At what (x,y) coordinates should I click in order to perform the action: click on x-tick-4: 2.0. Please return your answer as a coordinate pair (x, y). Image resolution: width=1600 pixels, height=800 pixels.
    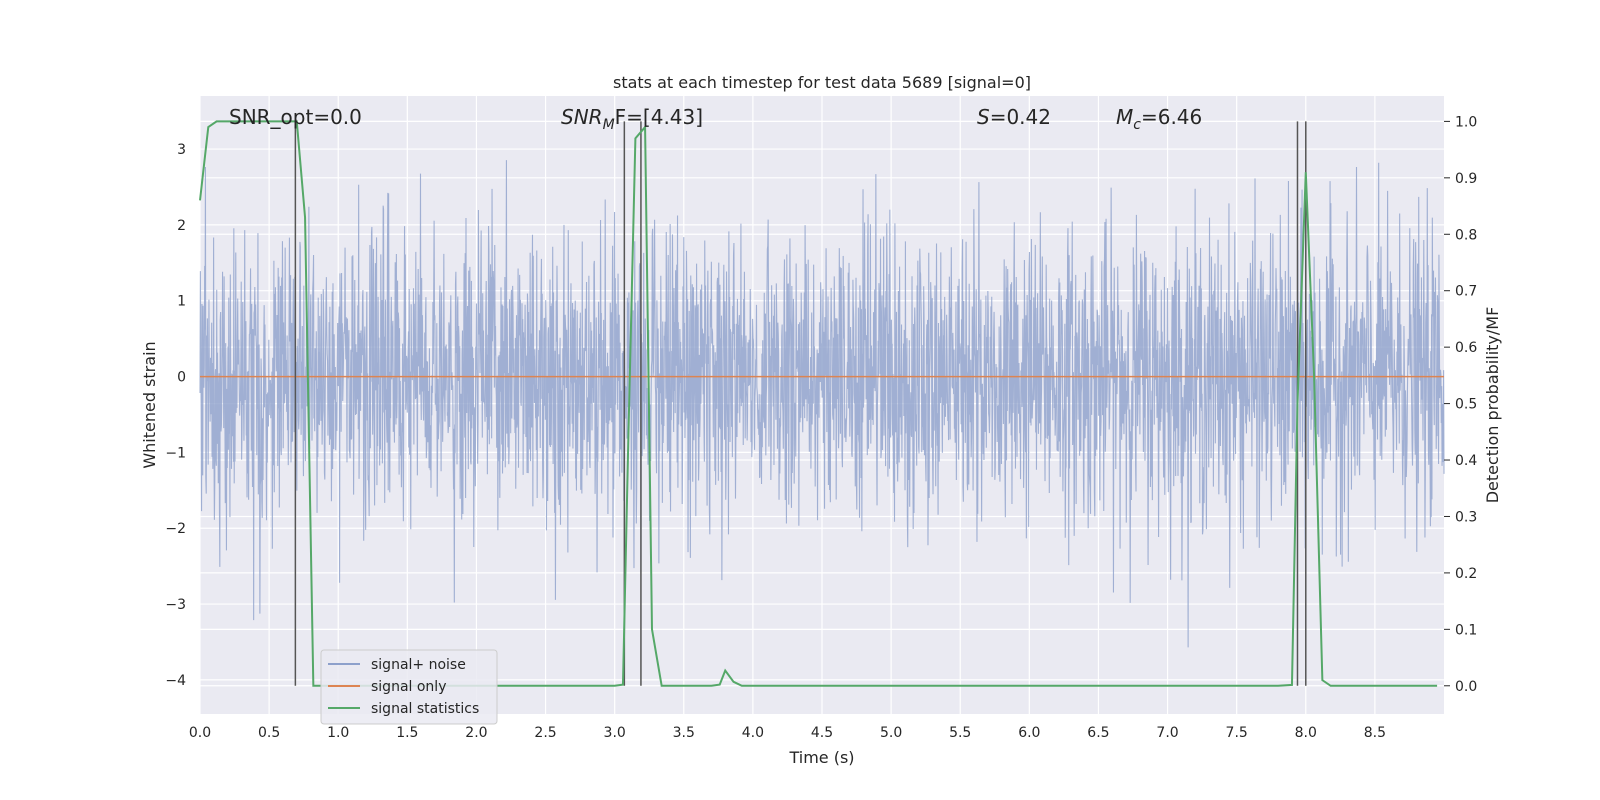
    Looking at the image, I should click on (476, 733).